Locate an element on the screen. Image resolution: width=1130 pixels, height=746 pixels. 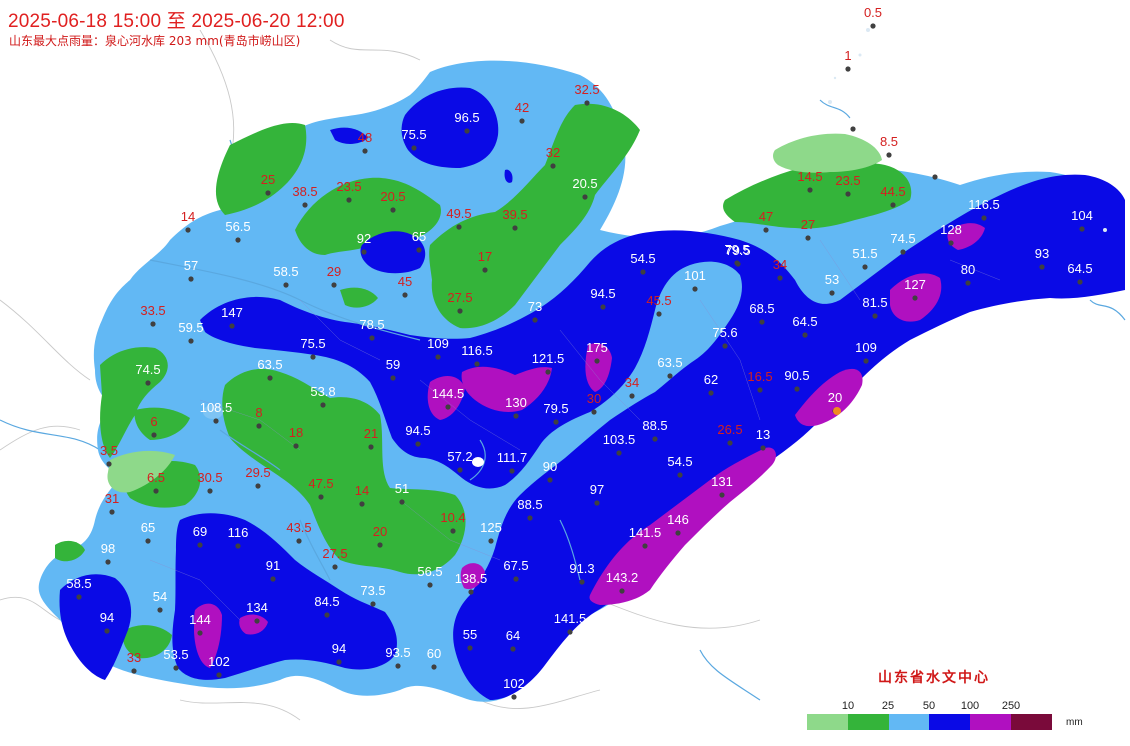
station-value: 17 is located at coordinates (485, 256).